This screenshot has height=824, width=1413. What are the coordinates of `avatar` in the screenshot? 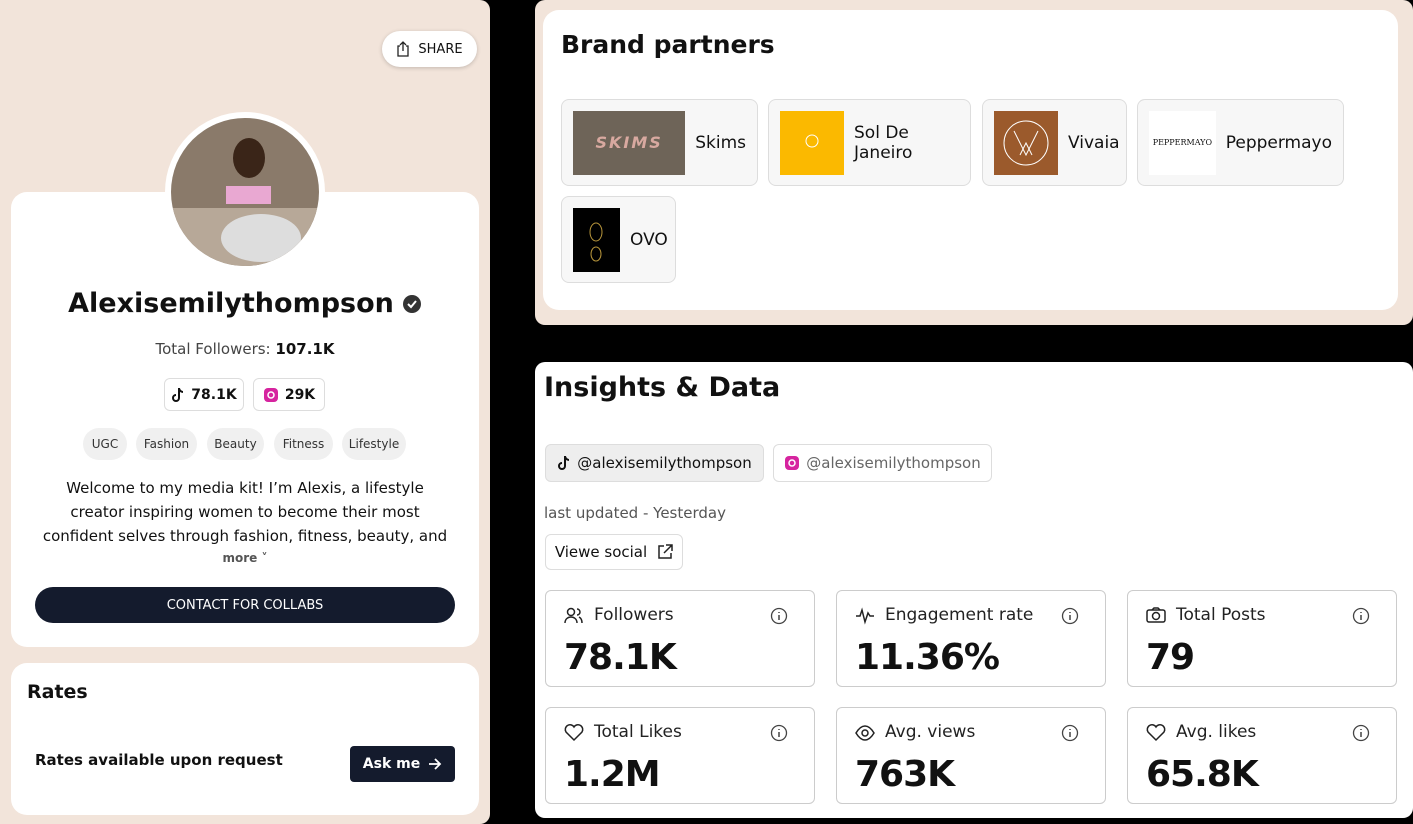 It's located at (245, 192).